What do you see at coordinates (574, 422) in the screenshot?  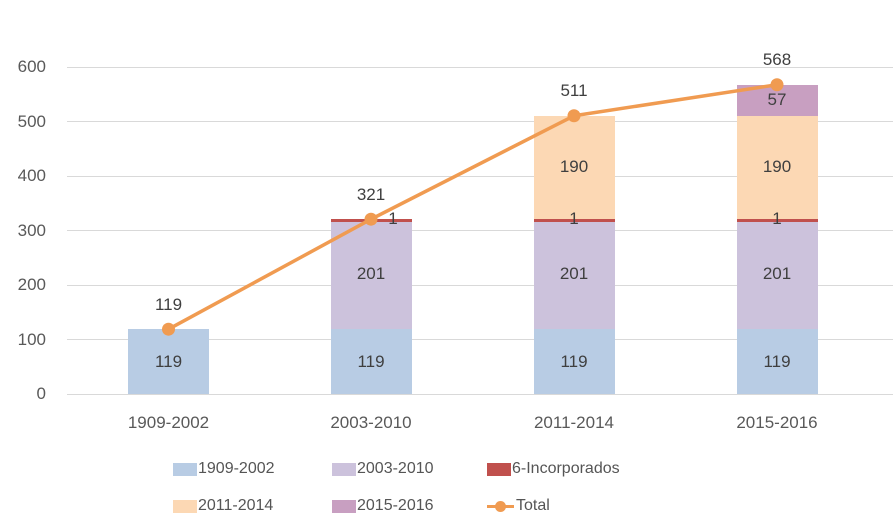 I see `x-axis-category-label: 2011-2014` at bounding box center [574, 422].